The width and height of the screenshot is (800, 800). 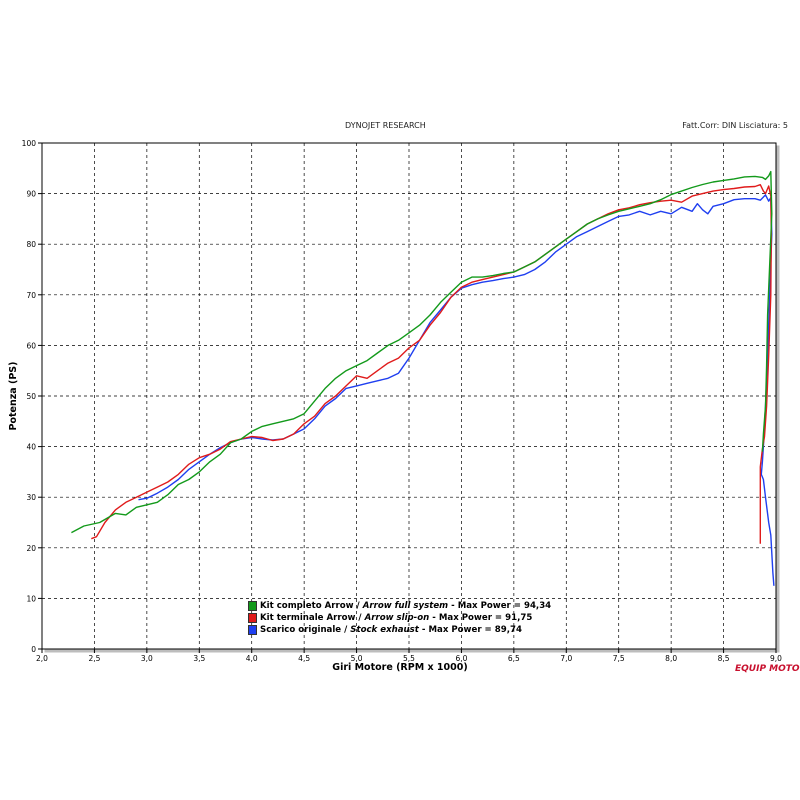 I want to click on x-tick-label: 4,5, so click(x=304, y=658).